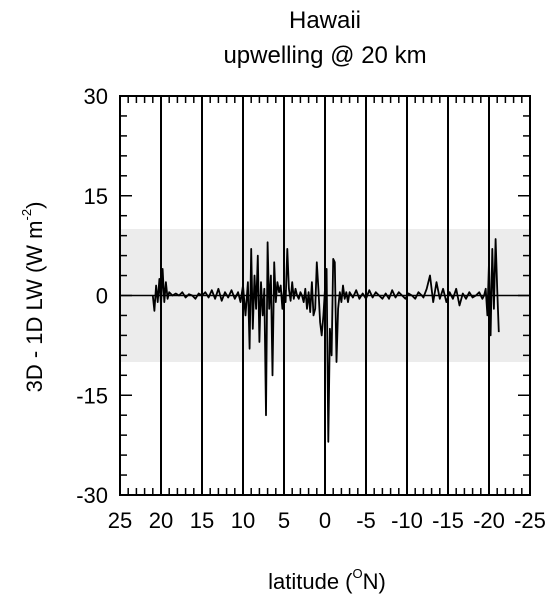  I want to click on x-axis-label: latitude (ON), so click(327, 580).